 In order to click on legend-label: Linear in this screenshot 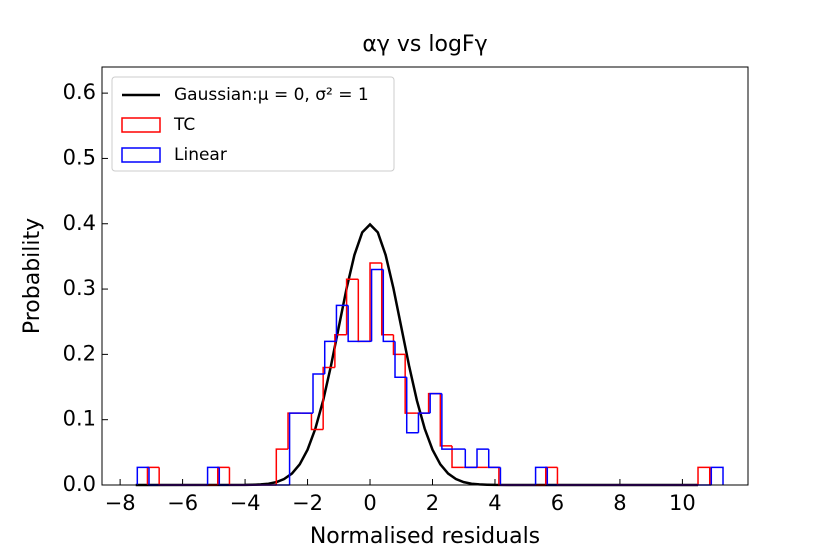, I will do `click(200, 155)`.